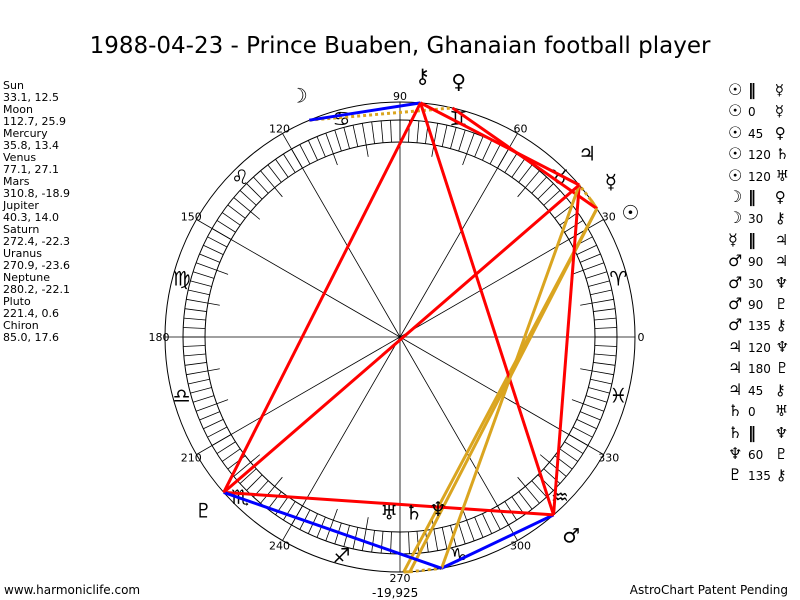 Image resolution: width=800 pixels, height=600 pixels. What do you see at coordinates (609, 217) in the screenshot?
I see `degree-label: 30` at bounding box center [609, 217].